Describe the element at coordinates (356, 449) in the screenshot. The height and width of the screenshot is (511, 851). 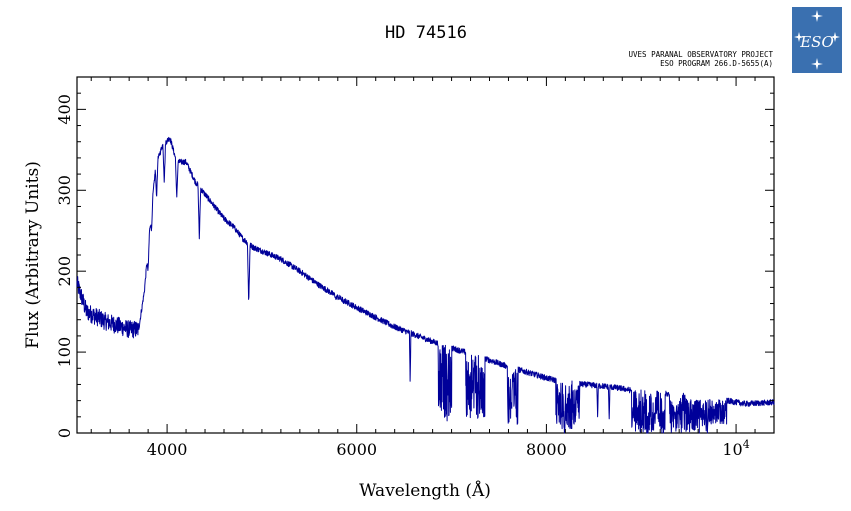
I see `x-tick-label: 6000` at that location.